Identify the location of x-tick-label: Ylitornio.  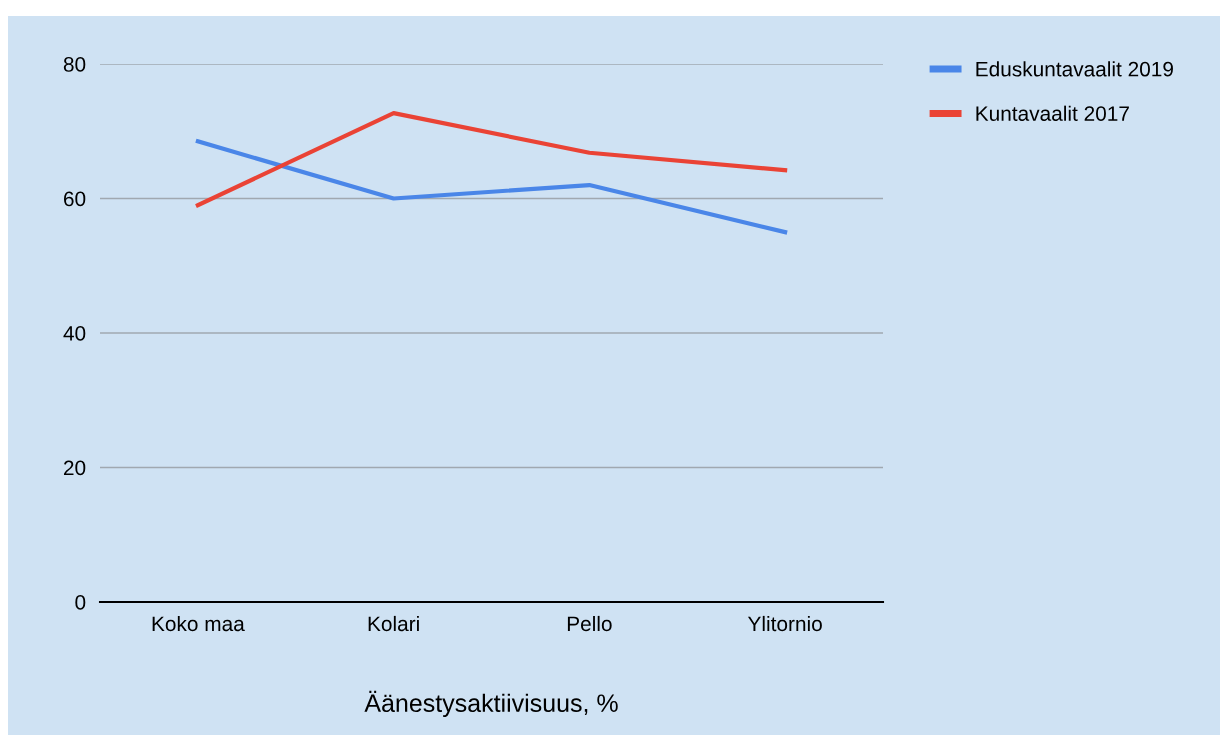
(784, 623).